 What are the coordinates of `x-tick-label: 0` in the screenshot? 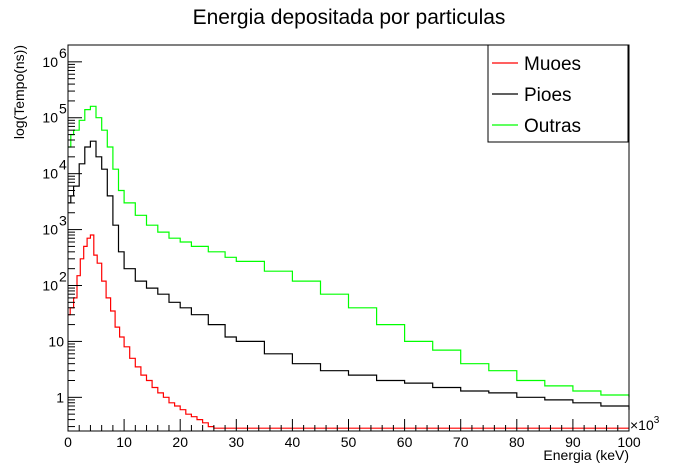 It's located at (68, 442).